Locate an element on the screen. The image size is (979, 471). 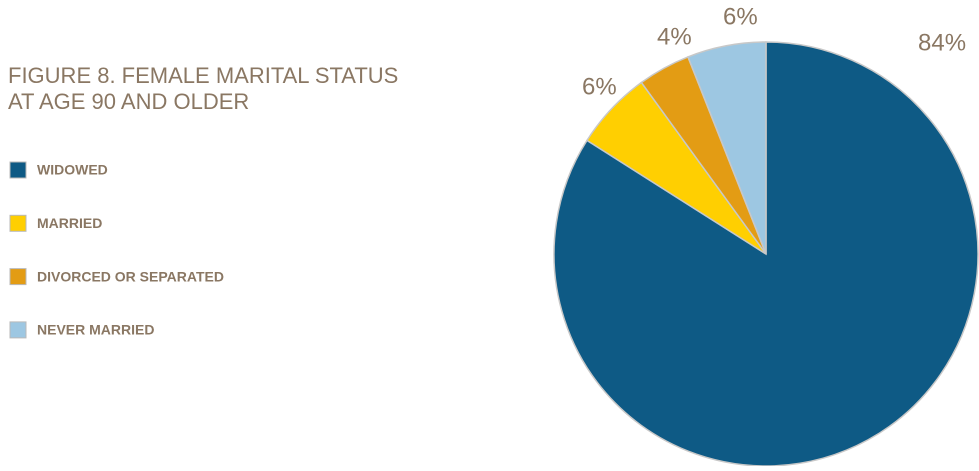
pie-slice is located at coordinates (726, 148).